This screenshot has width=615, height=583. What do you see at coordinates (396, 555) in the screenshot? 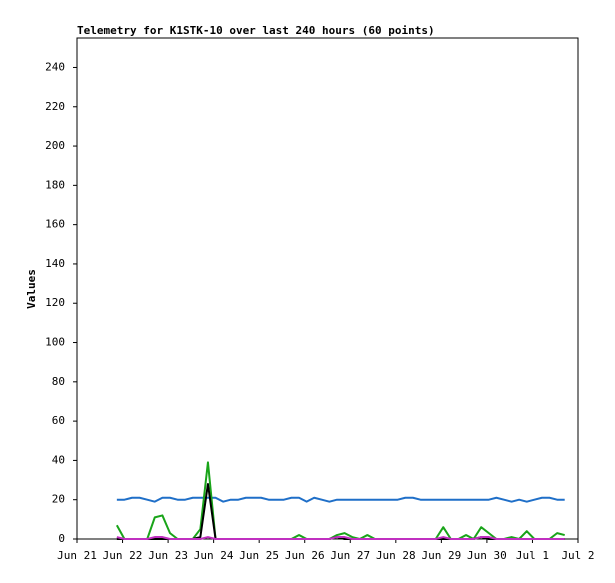
I see `x-tick-label: Jun 28` at bounding box center [396, 555].